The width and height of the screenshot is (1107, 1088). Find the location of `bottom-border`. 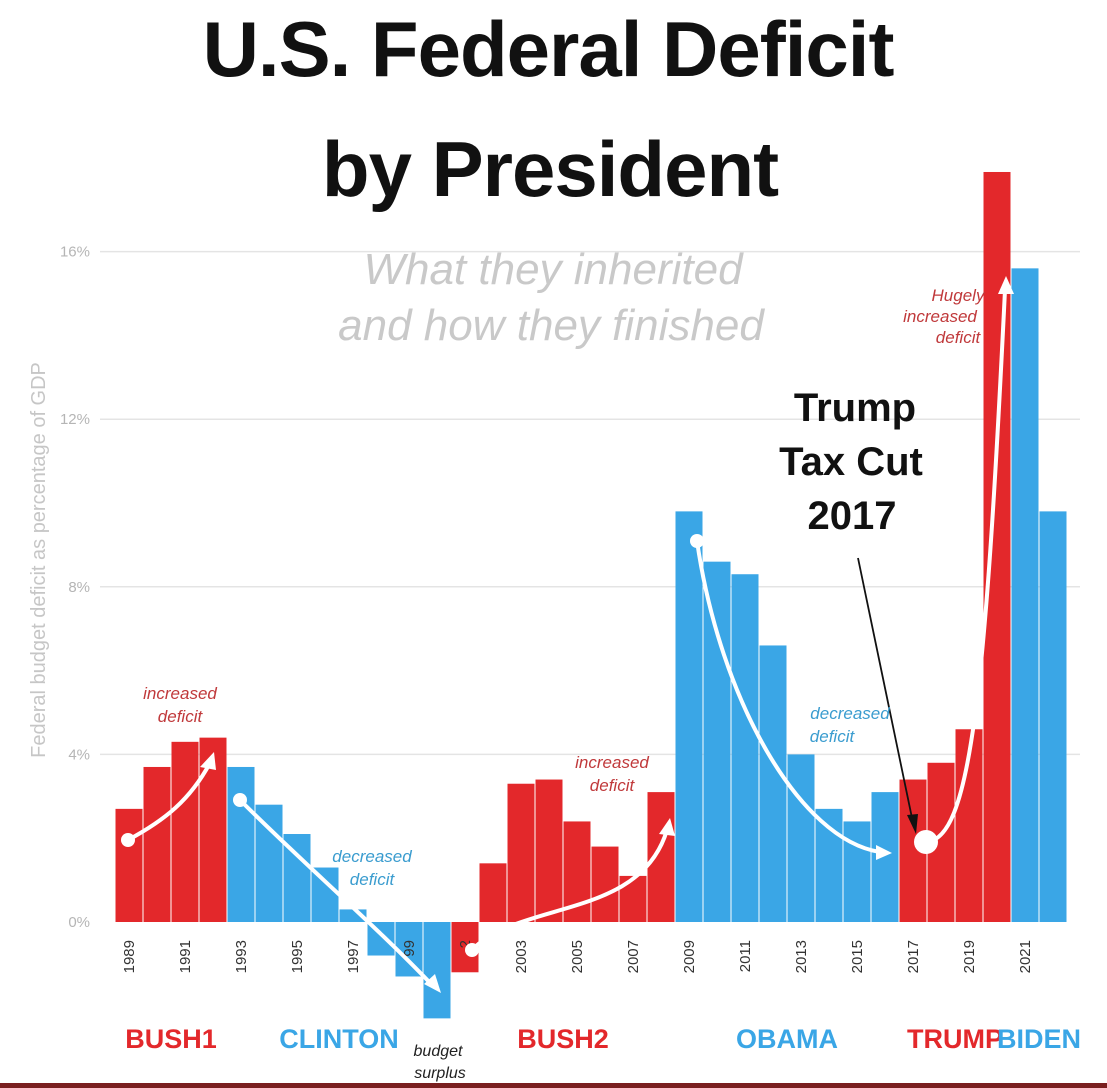

bottom-border is located at coordinates (553, 1085).